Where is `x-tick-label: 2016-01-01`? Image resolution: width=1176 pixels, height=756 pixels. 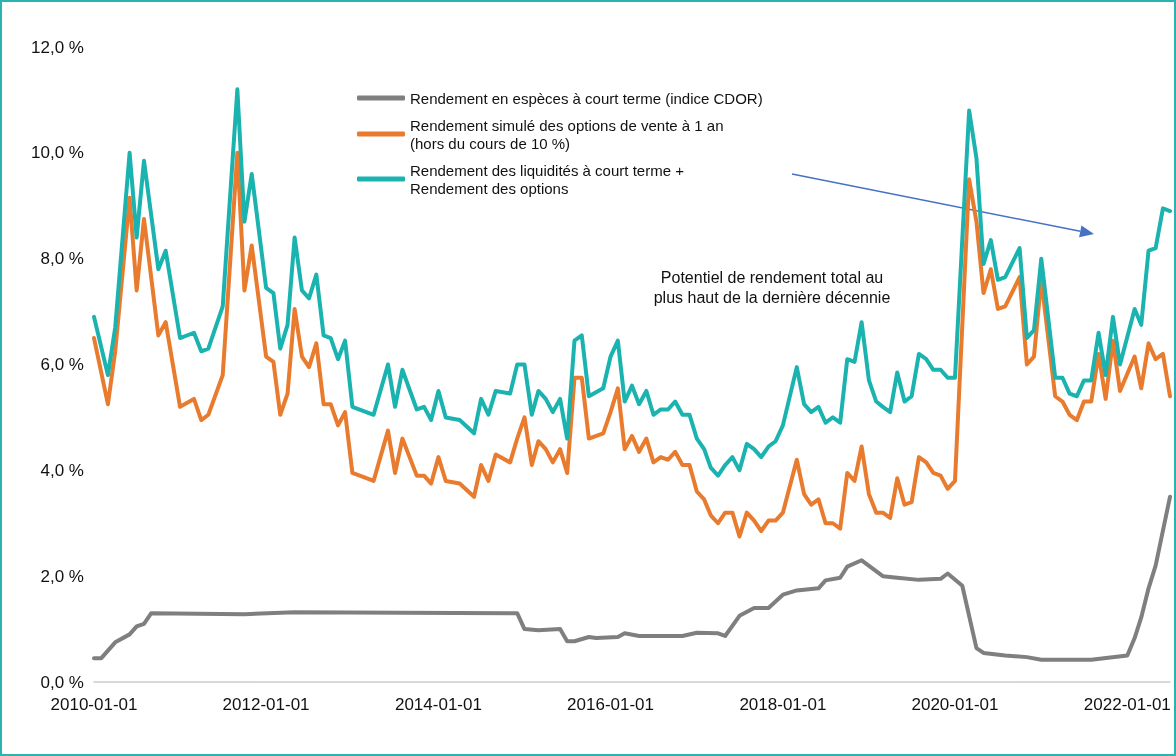
x-tick-label: 2016-01-01 is located at coordinates (611, 704).